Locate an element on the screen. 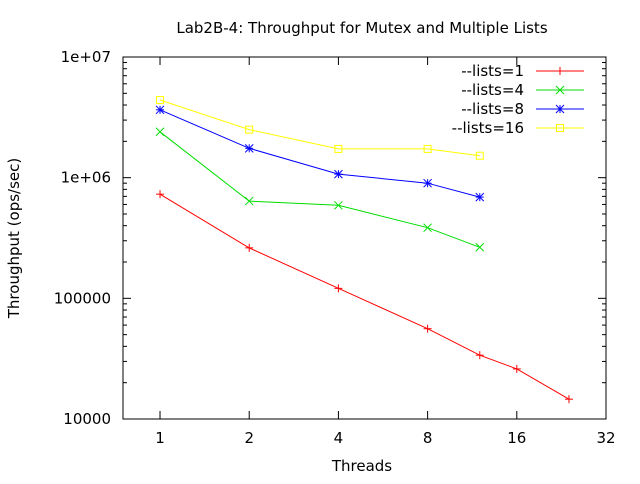 This screenshot has height=484, width=640. x-tick-label: 8 is located at coordinates (428, 438).